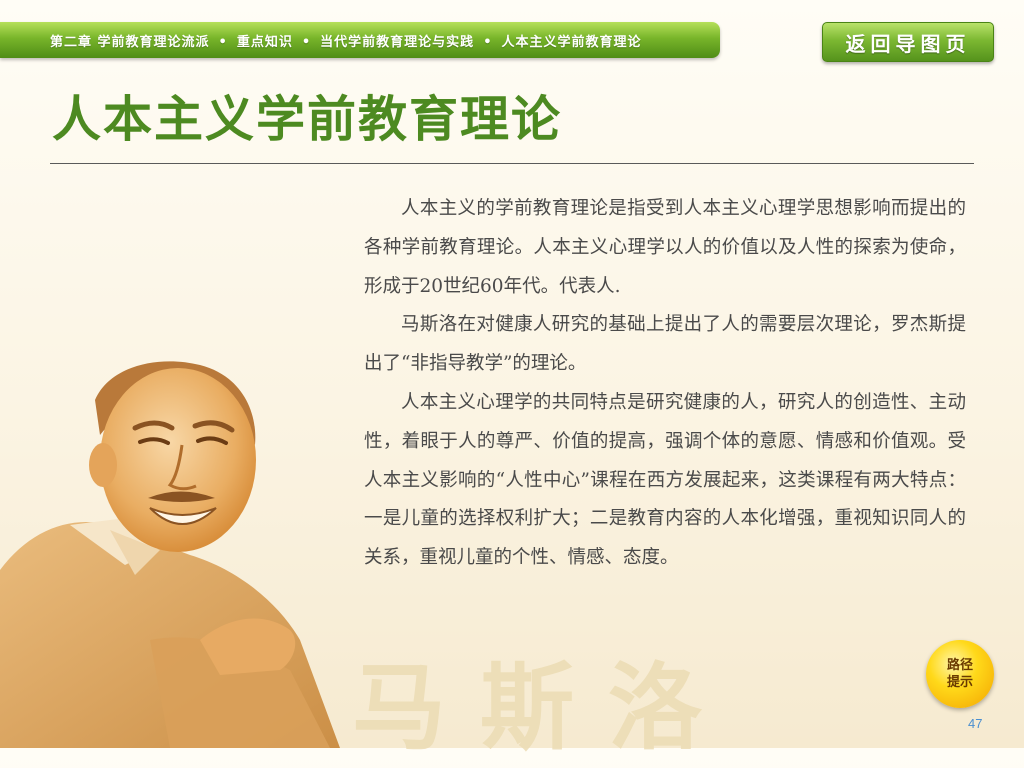 The image size is (1024, 768). What do you see at coordinates (307, 119) in the screenshot?
I see `page-title: 人本主义学前教育理论` at bounding box center [307, 119].